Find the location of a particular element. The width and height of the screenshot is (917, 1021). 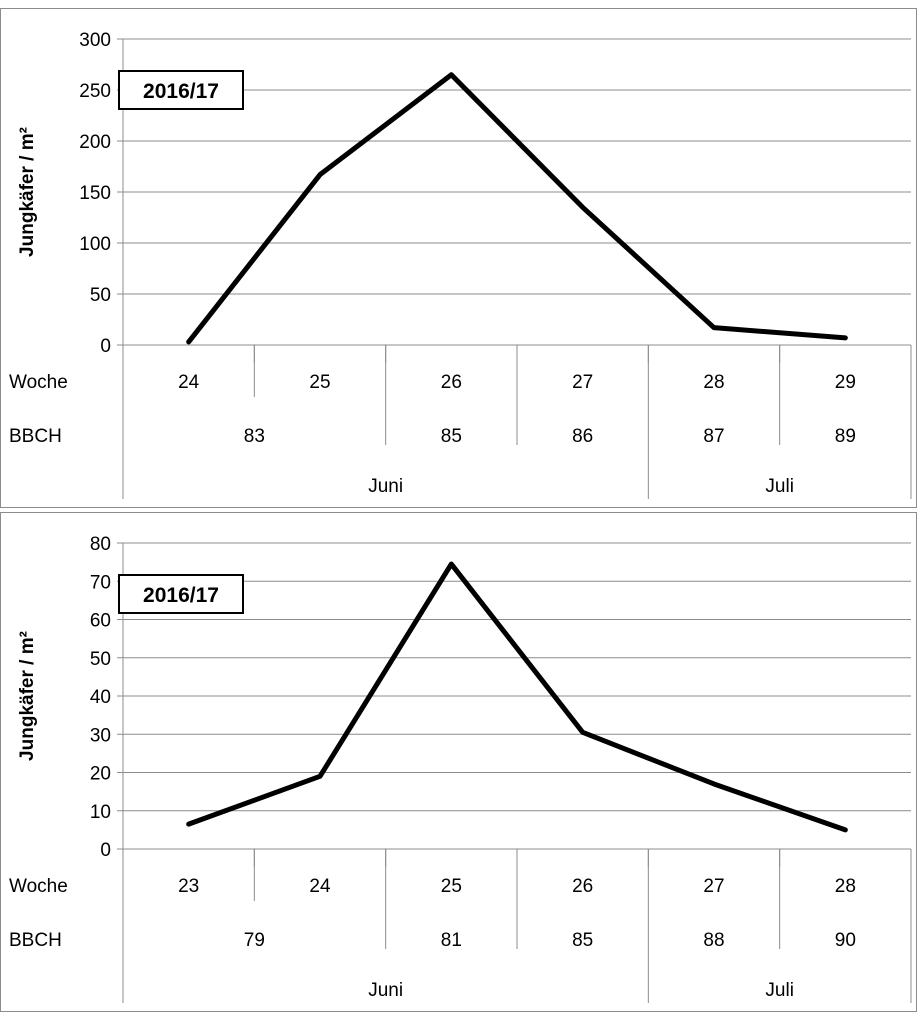

bbch-label: 86 is located at coordinates (582, 436).